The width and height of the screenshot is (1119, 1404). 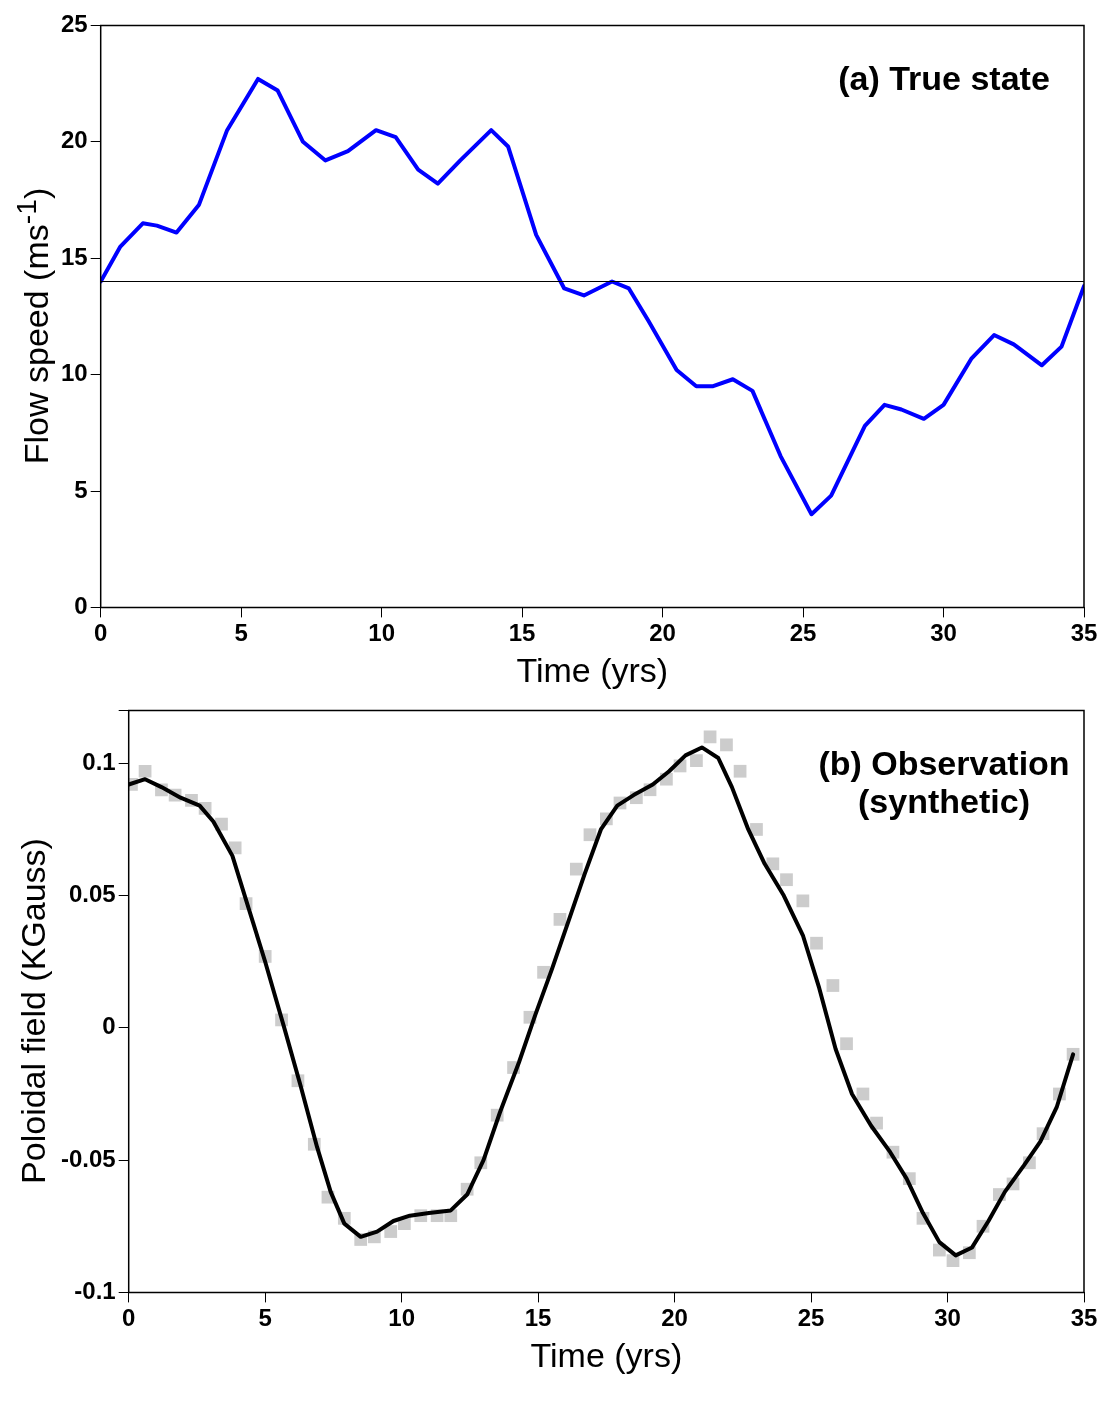 I want to click on y-tick-label: -0.1, so click(x=95, y=1291).